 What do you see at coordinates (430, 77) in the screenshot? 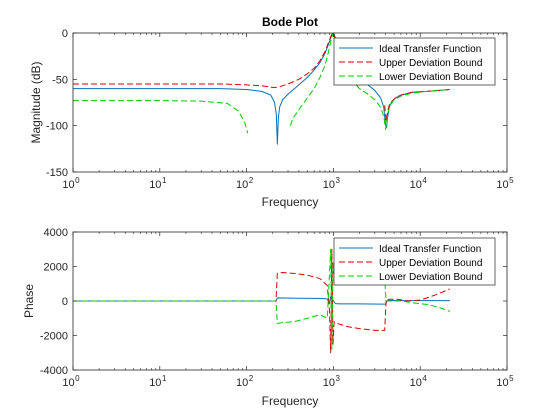
I see `magnitude-legend-label-lower: Lower Deviation Bound` at bounding box center [430, 77].